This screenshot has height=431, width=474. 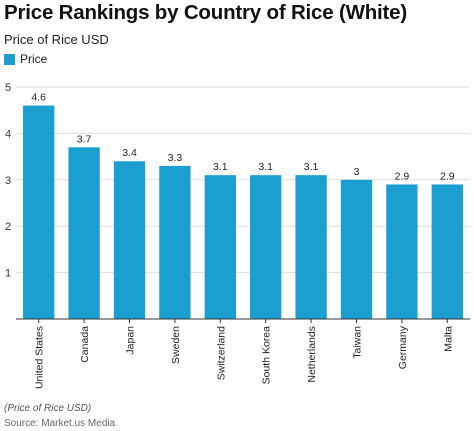 I want to click on x-tick-label: Malta, so click(x=448, y=339).